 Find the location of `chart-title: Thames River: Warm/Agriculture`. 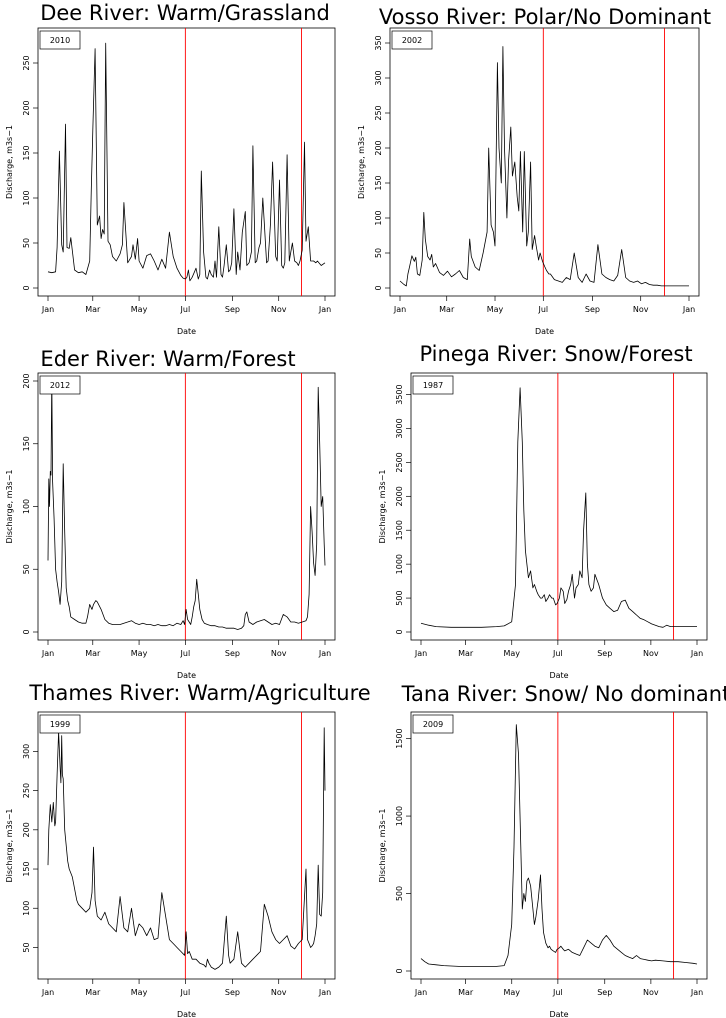

chart-title: Thames River: Warm/Agriculture is located at coordinates (199, 693).